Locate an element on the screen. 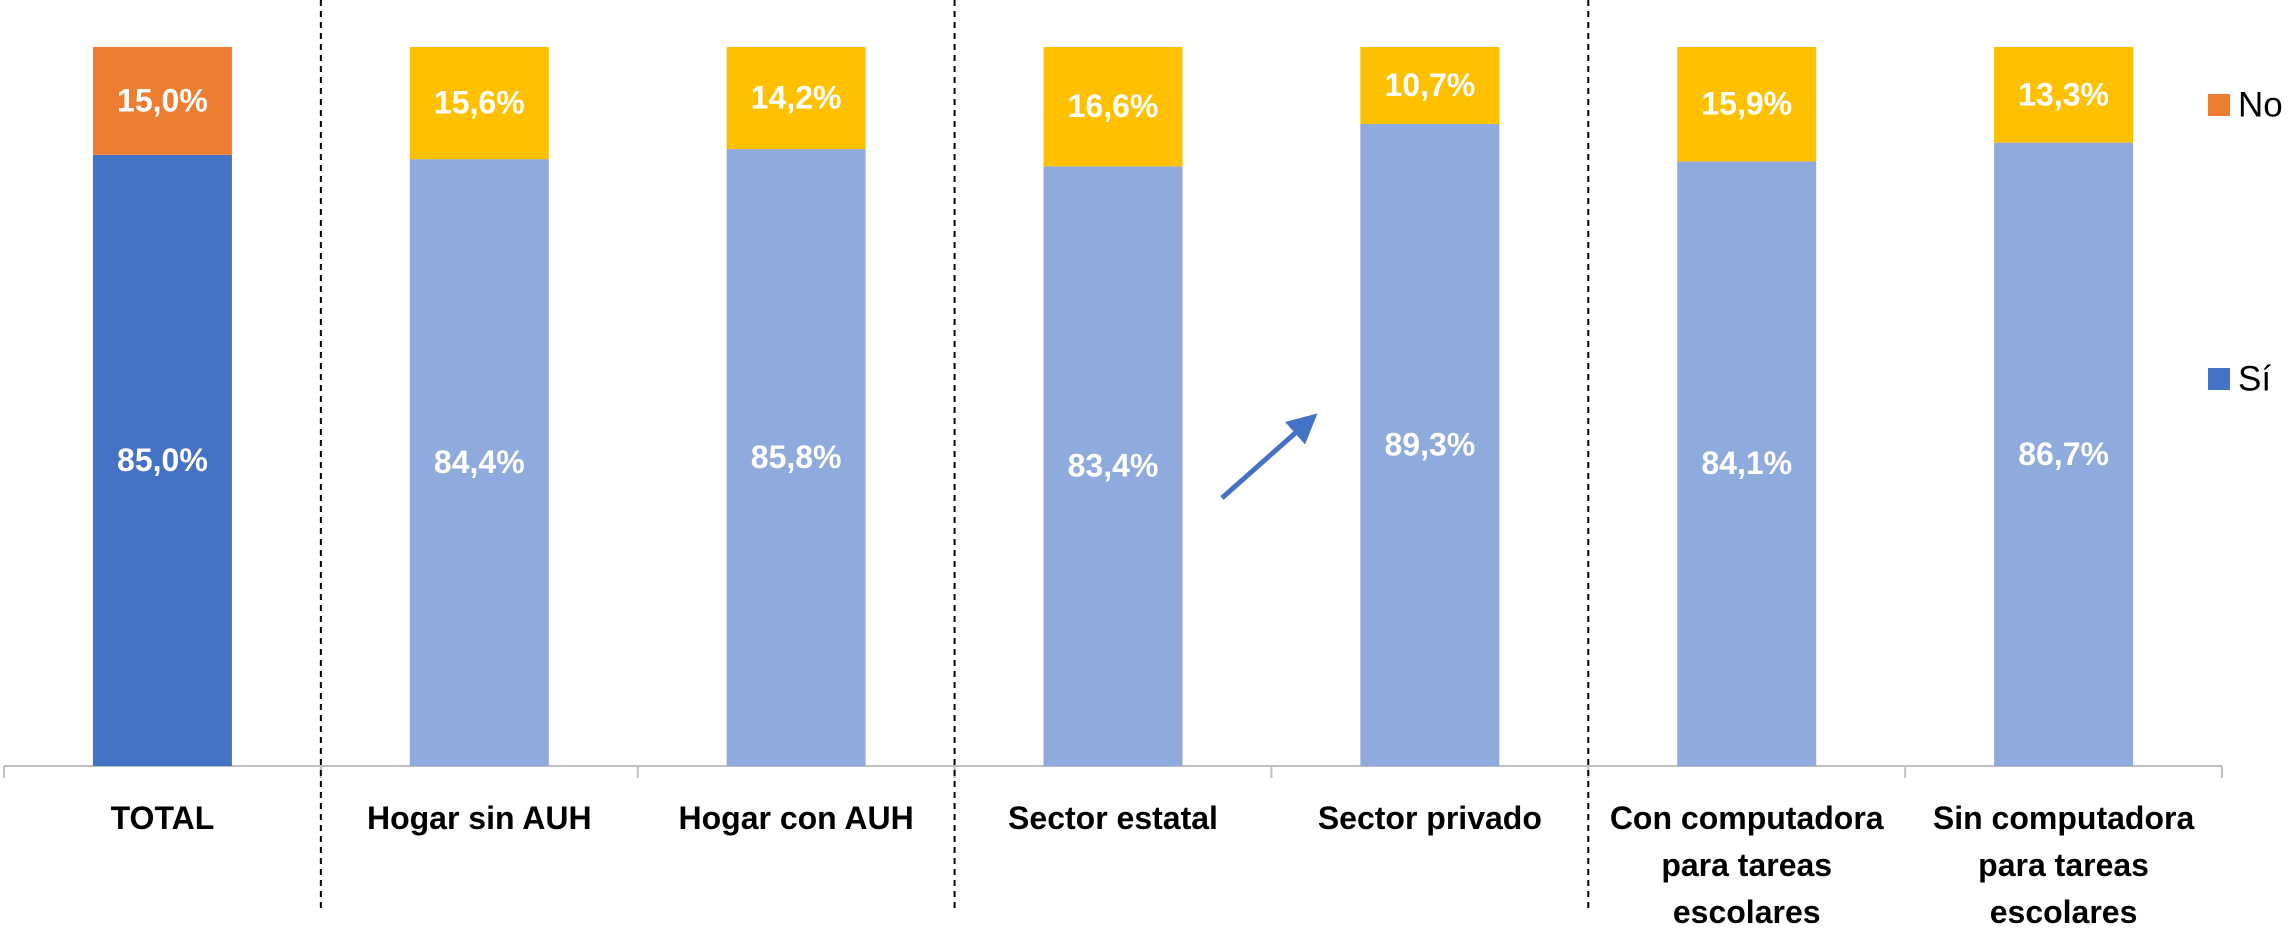 Image resolution: width=2295 pixels, height=935 pixels. data-label: 10,7% is located at coordinates (1429, 85).